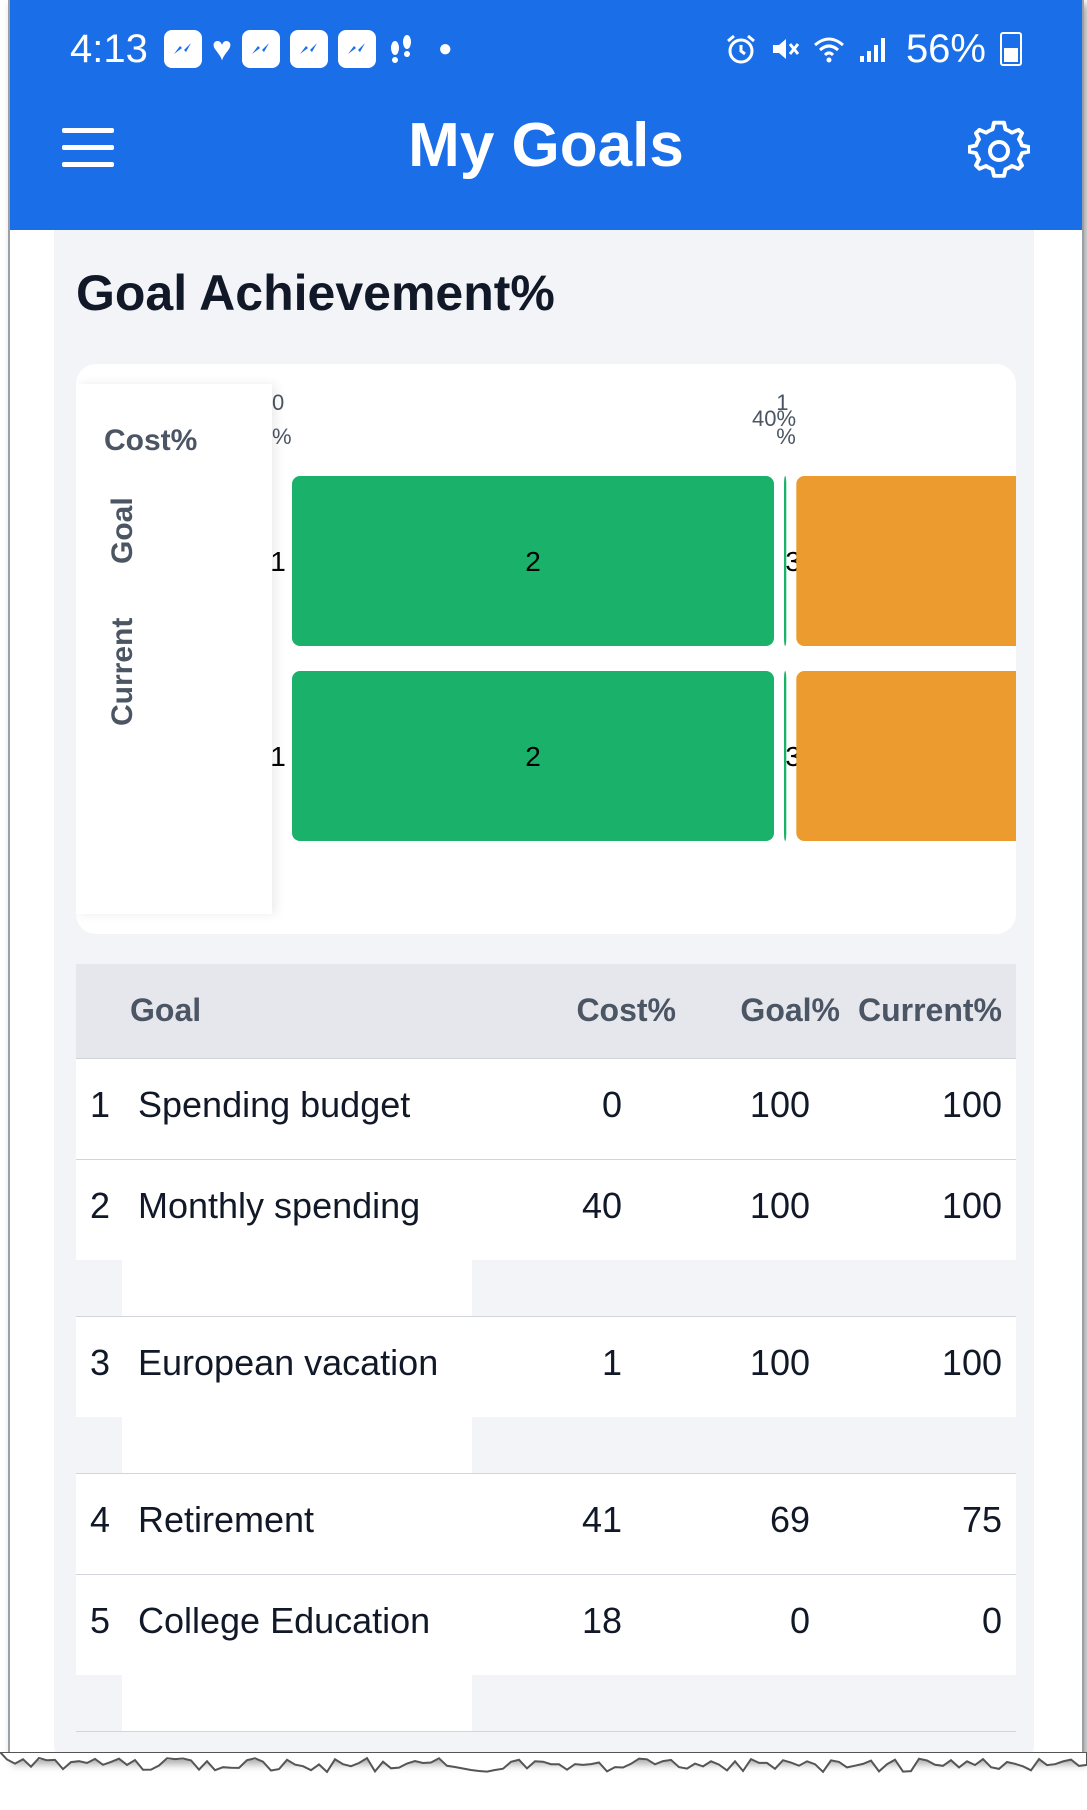  Describe the element at coordinates (543, 1763) in the screenshot. I see `torn-edge` at that location.